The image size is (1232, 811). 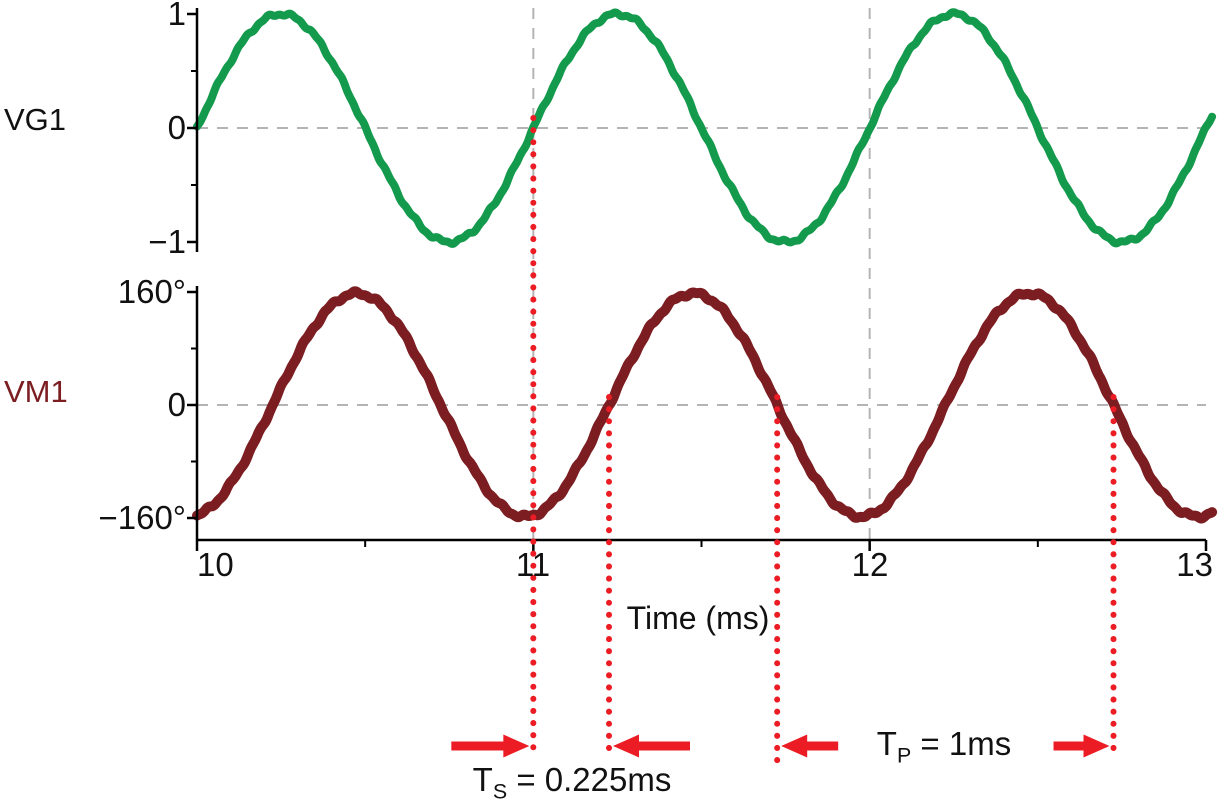 What do you see at coordinates (36, 391) in the screenshot?
I see `vm1-trace-label: VM1` at bounding box center [36, 391].